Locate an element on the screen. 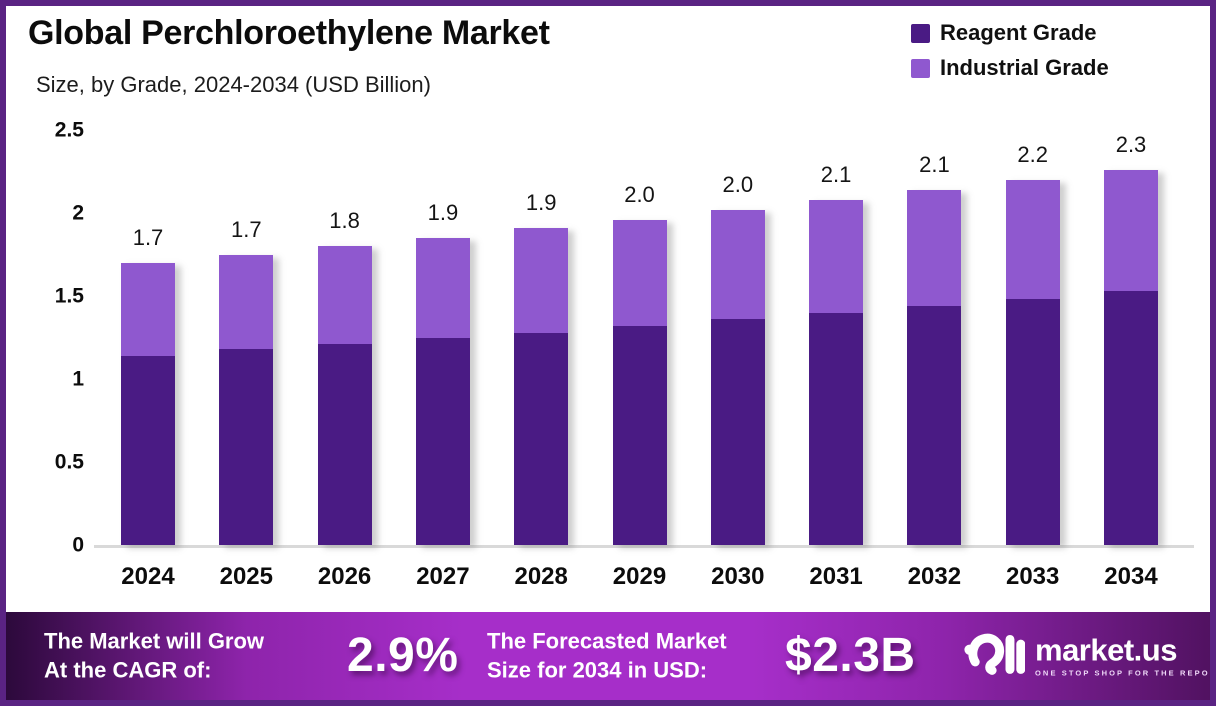  stacked-bar-2028 is located at coordinates (541, 386).